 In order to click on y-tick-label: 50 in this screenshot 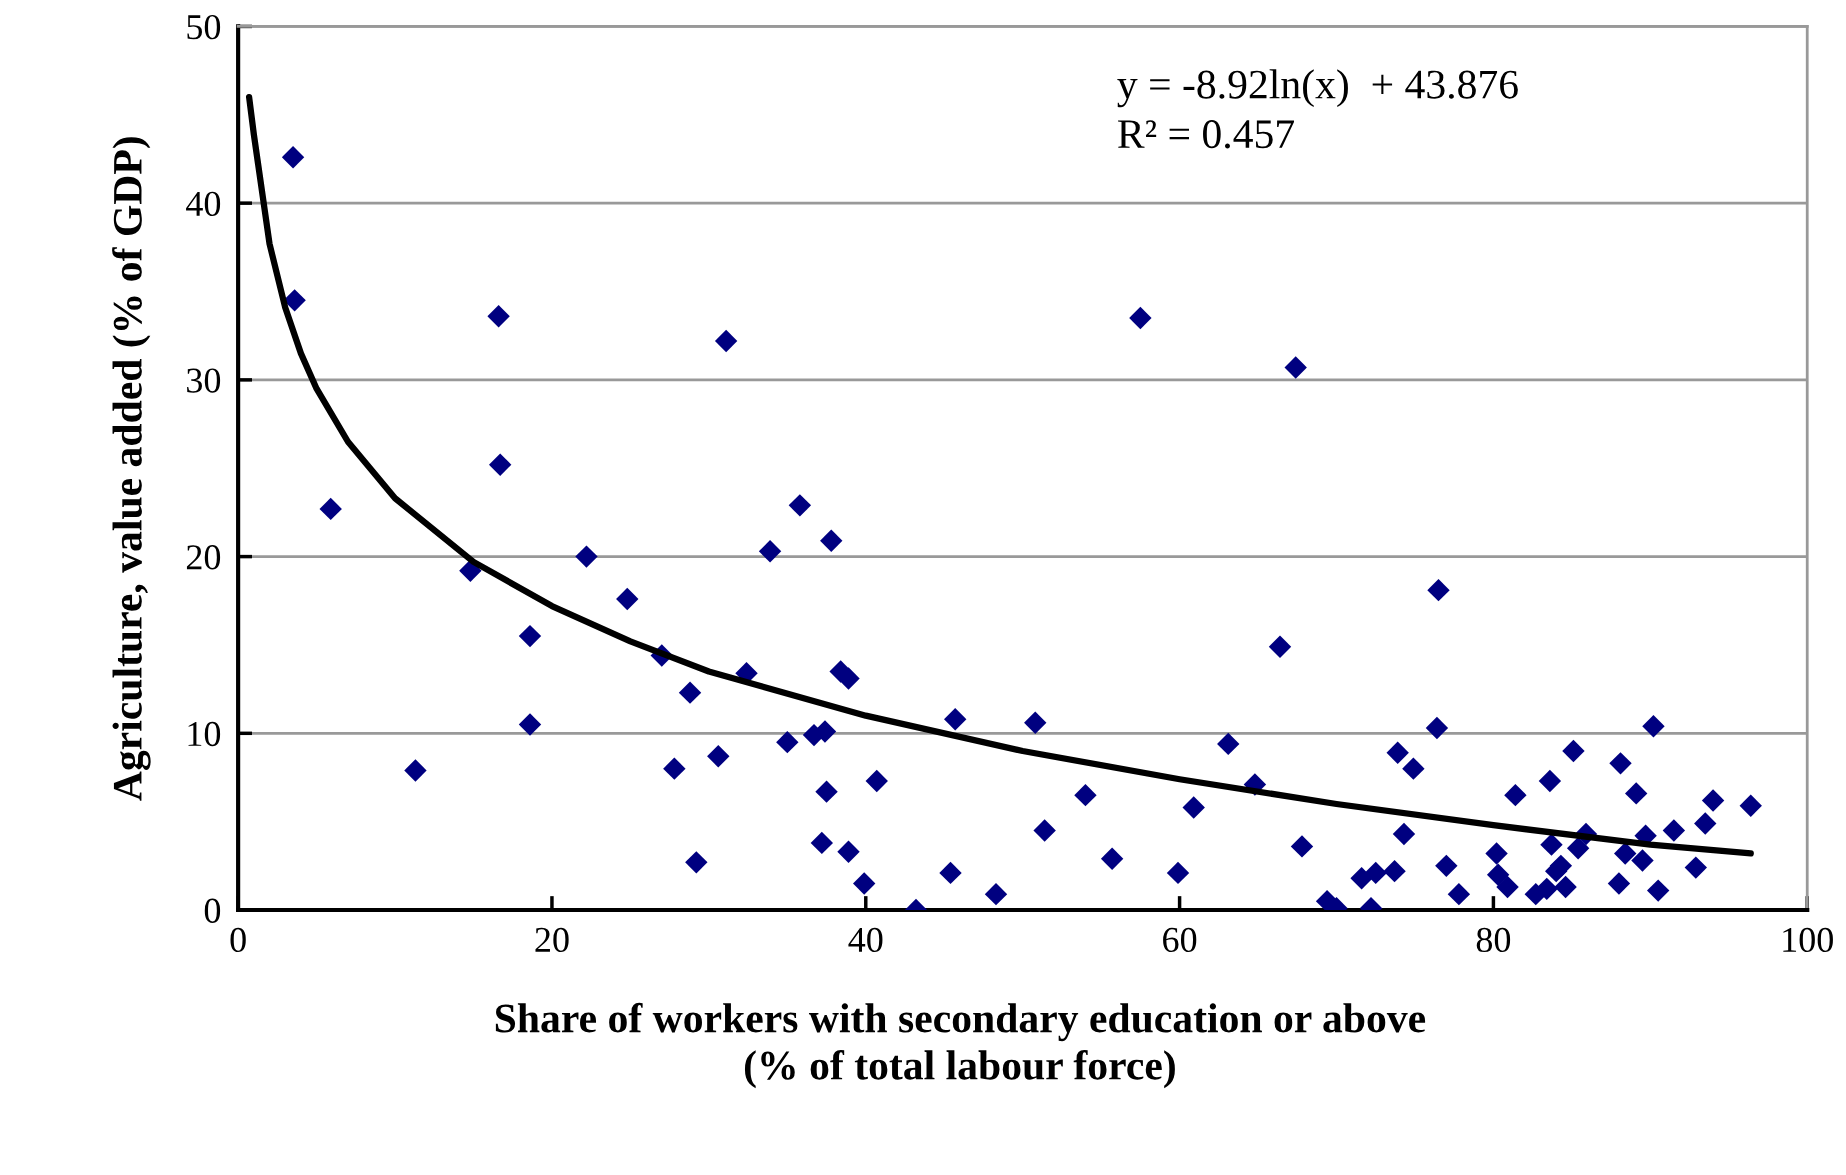, I will do `click(204, 27)`.